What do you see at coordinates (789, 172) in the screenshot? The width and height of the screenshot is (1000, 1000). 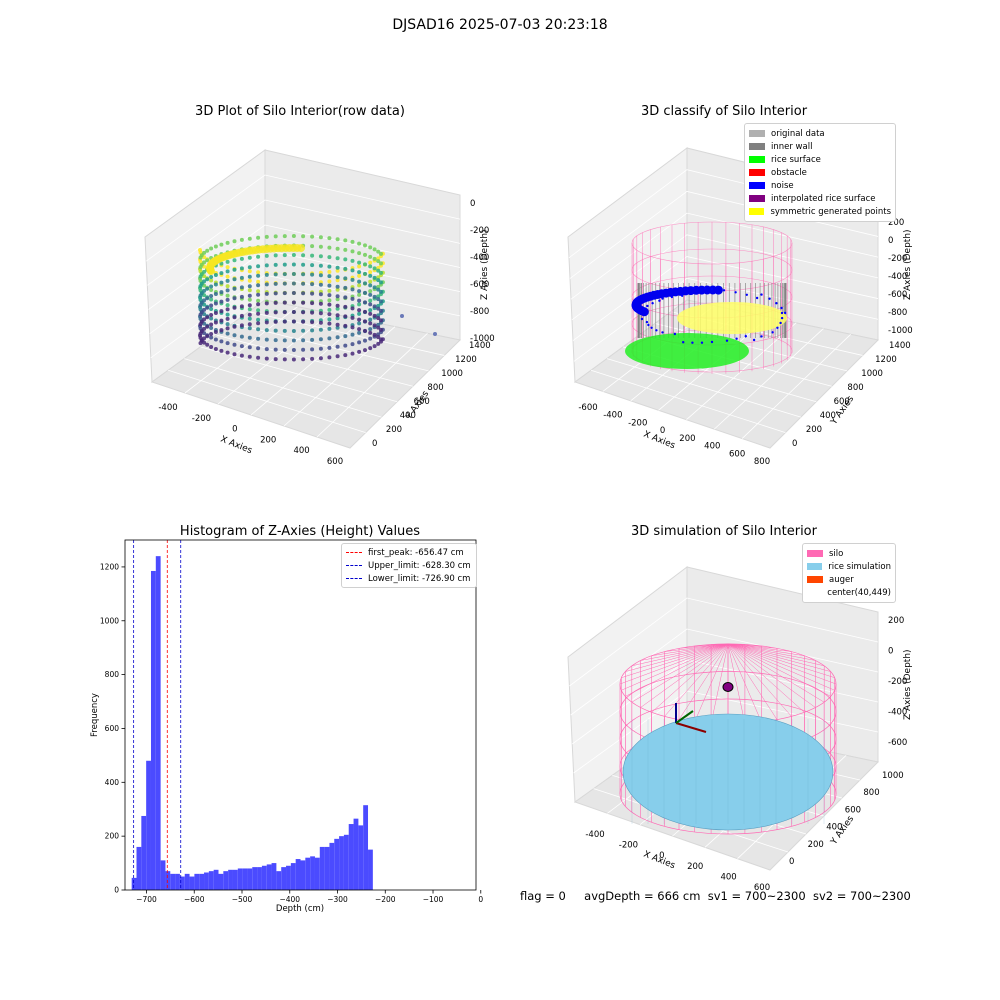 I see `legend-label: obstacle` at bounding box center [789, 172].